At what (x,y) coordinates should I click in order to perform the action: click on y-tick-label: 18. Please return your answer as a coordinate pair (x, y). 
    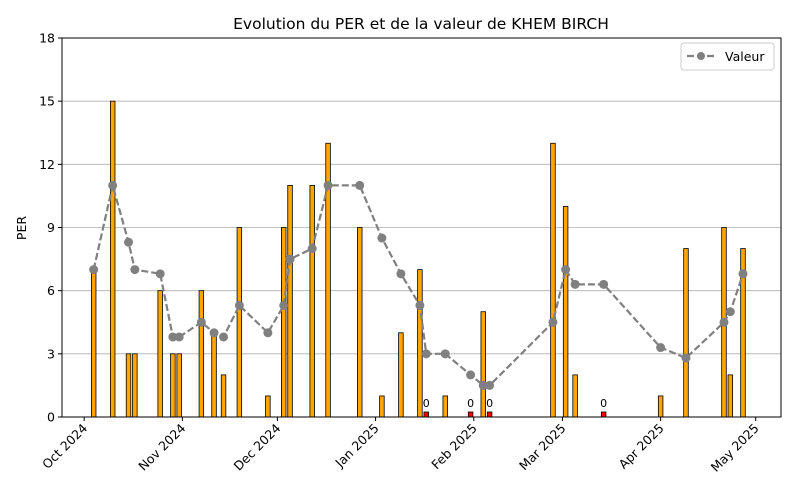
    Looking at the image, I should click on (47, 38).